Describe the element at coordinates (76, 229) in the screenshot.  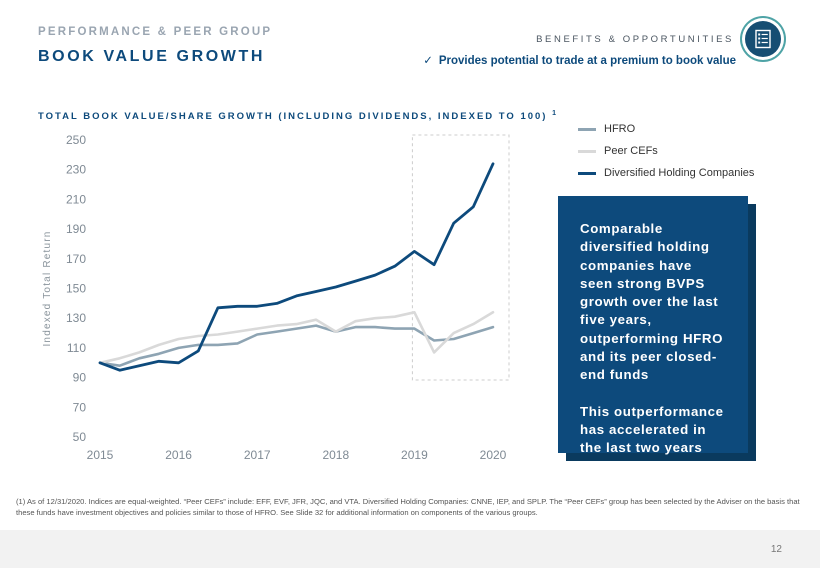
I see `y-tick-label: 190` at that location.